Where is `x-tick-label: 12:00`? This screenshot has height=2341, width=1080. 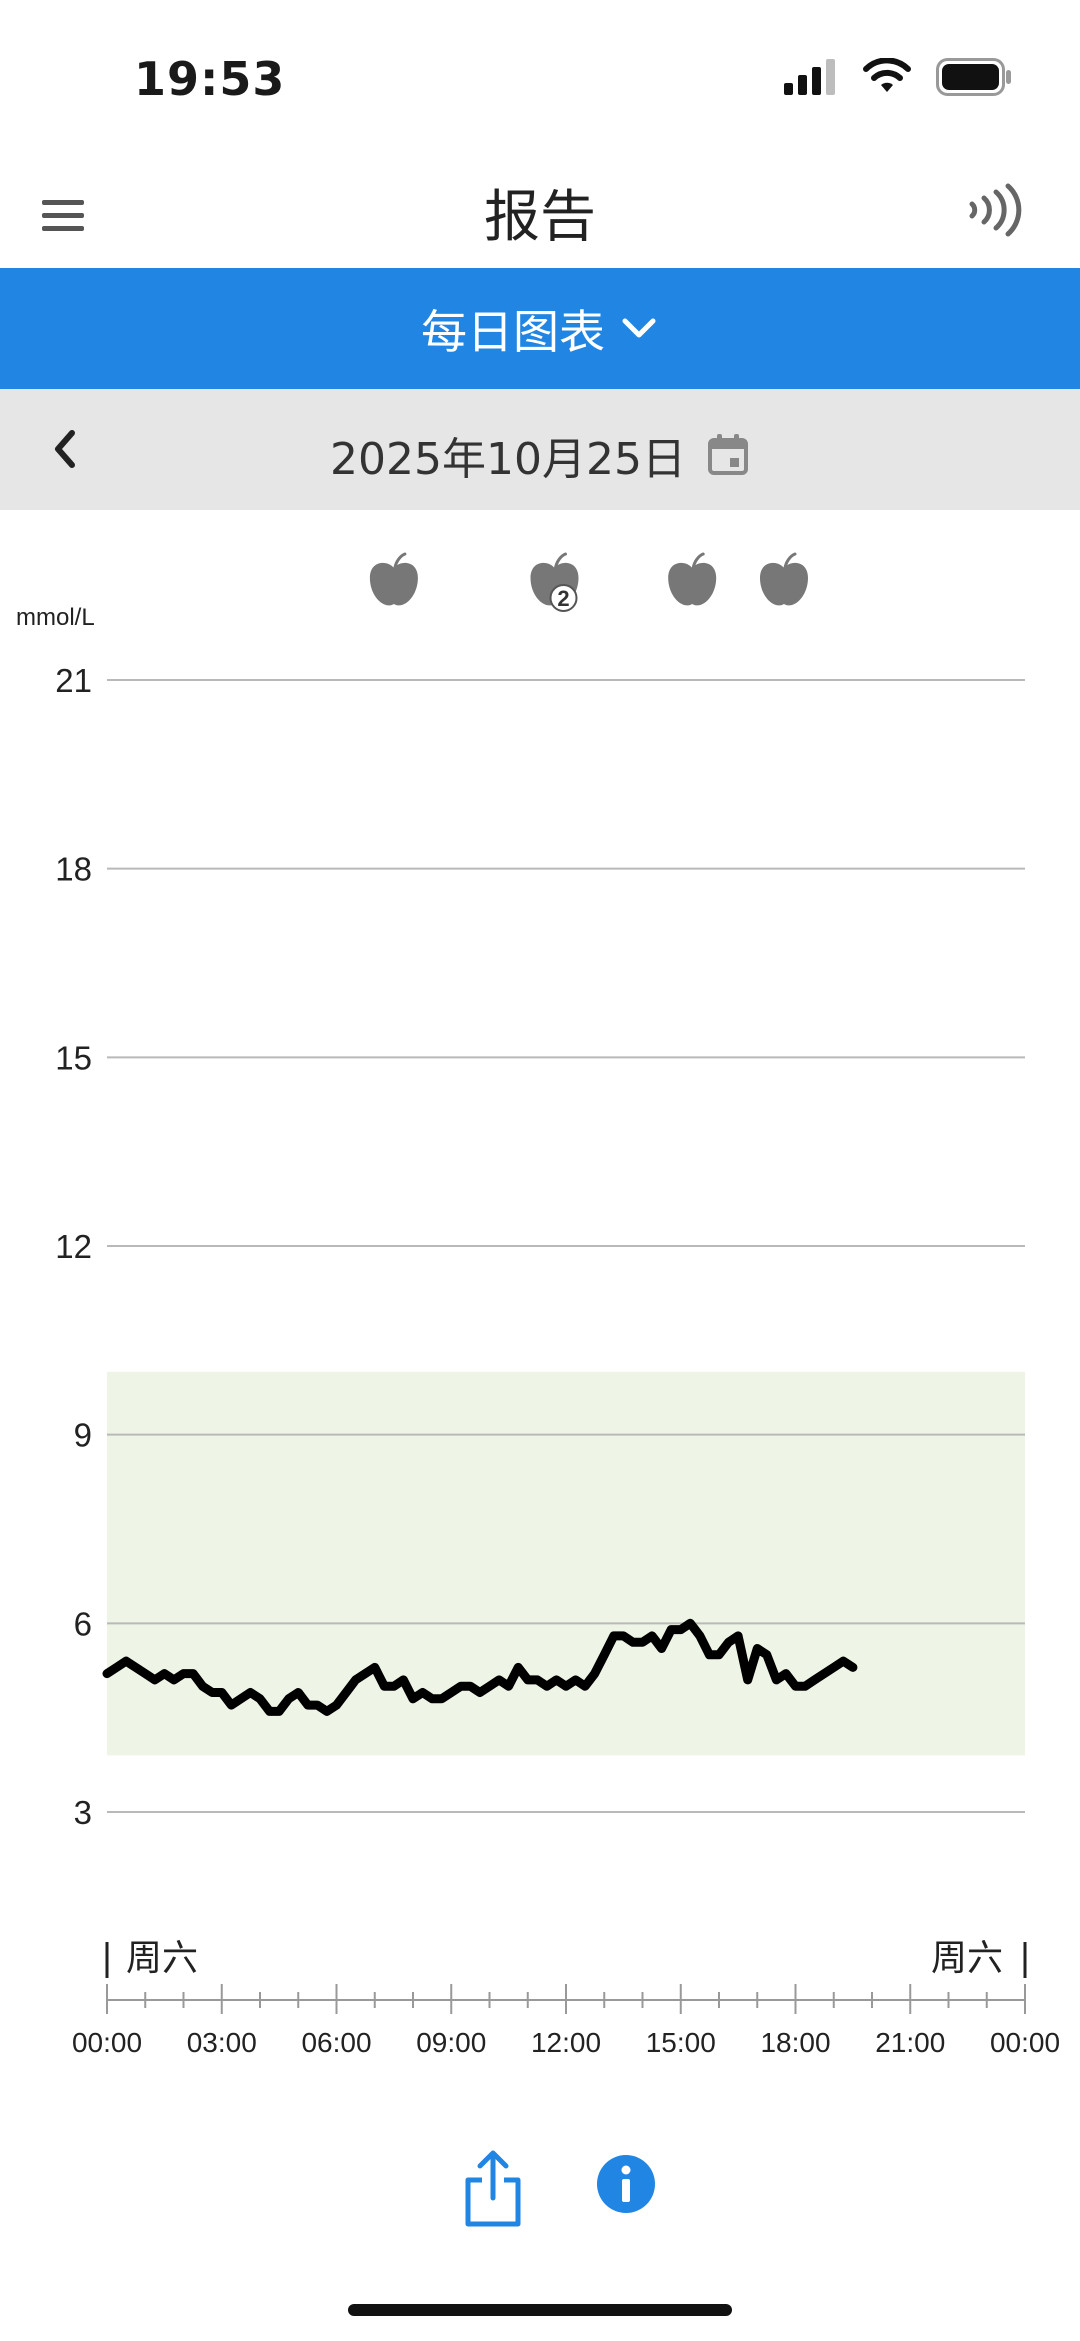
x-tick-label: 12:00 is located at coordinates (566, 2042).